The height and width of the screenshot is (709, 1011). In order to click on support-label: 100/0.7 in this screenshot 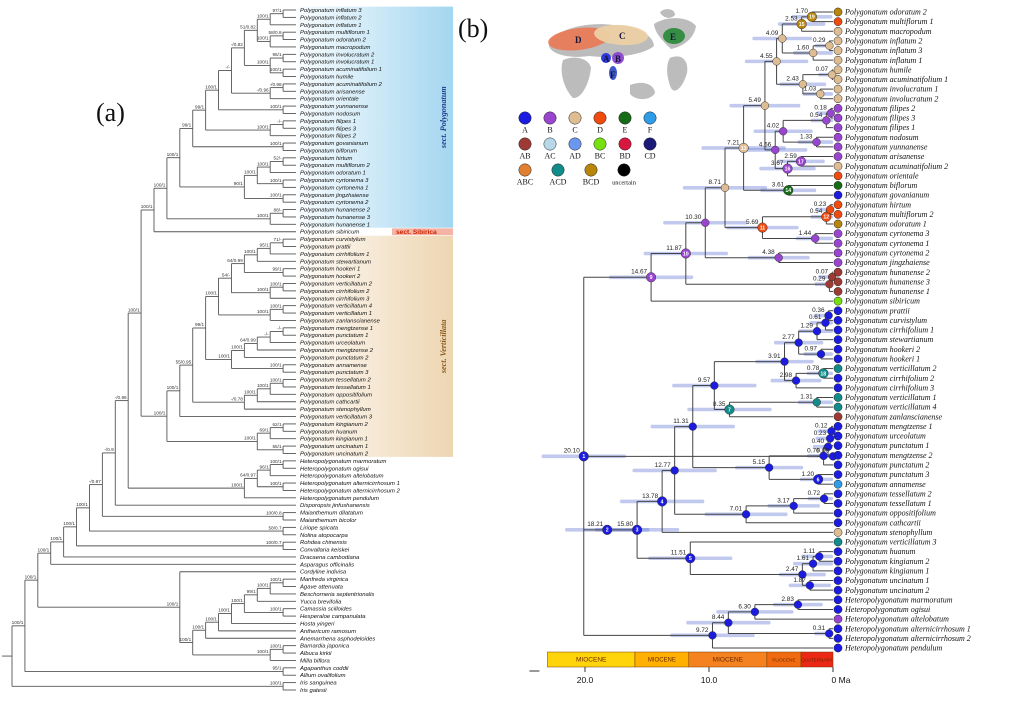, I will do `click(274, 542)`.